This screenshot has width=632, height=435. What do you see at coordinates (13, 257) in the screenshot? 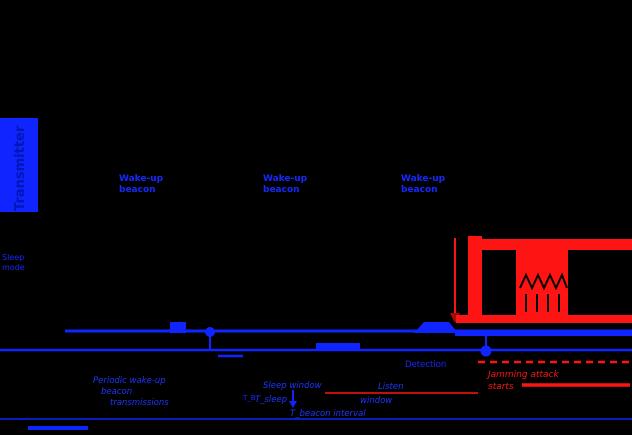
I see `svg-text: Sleep` at bounding box center [13, 257].